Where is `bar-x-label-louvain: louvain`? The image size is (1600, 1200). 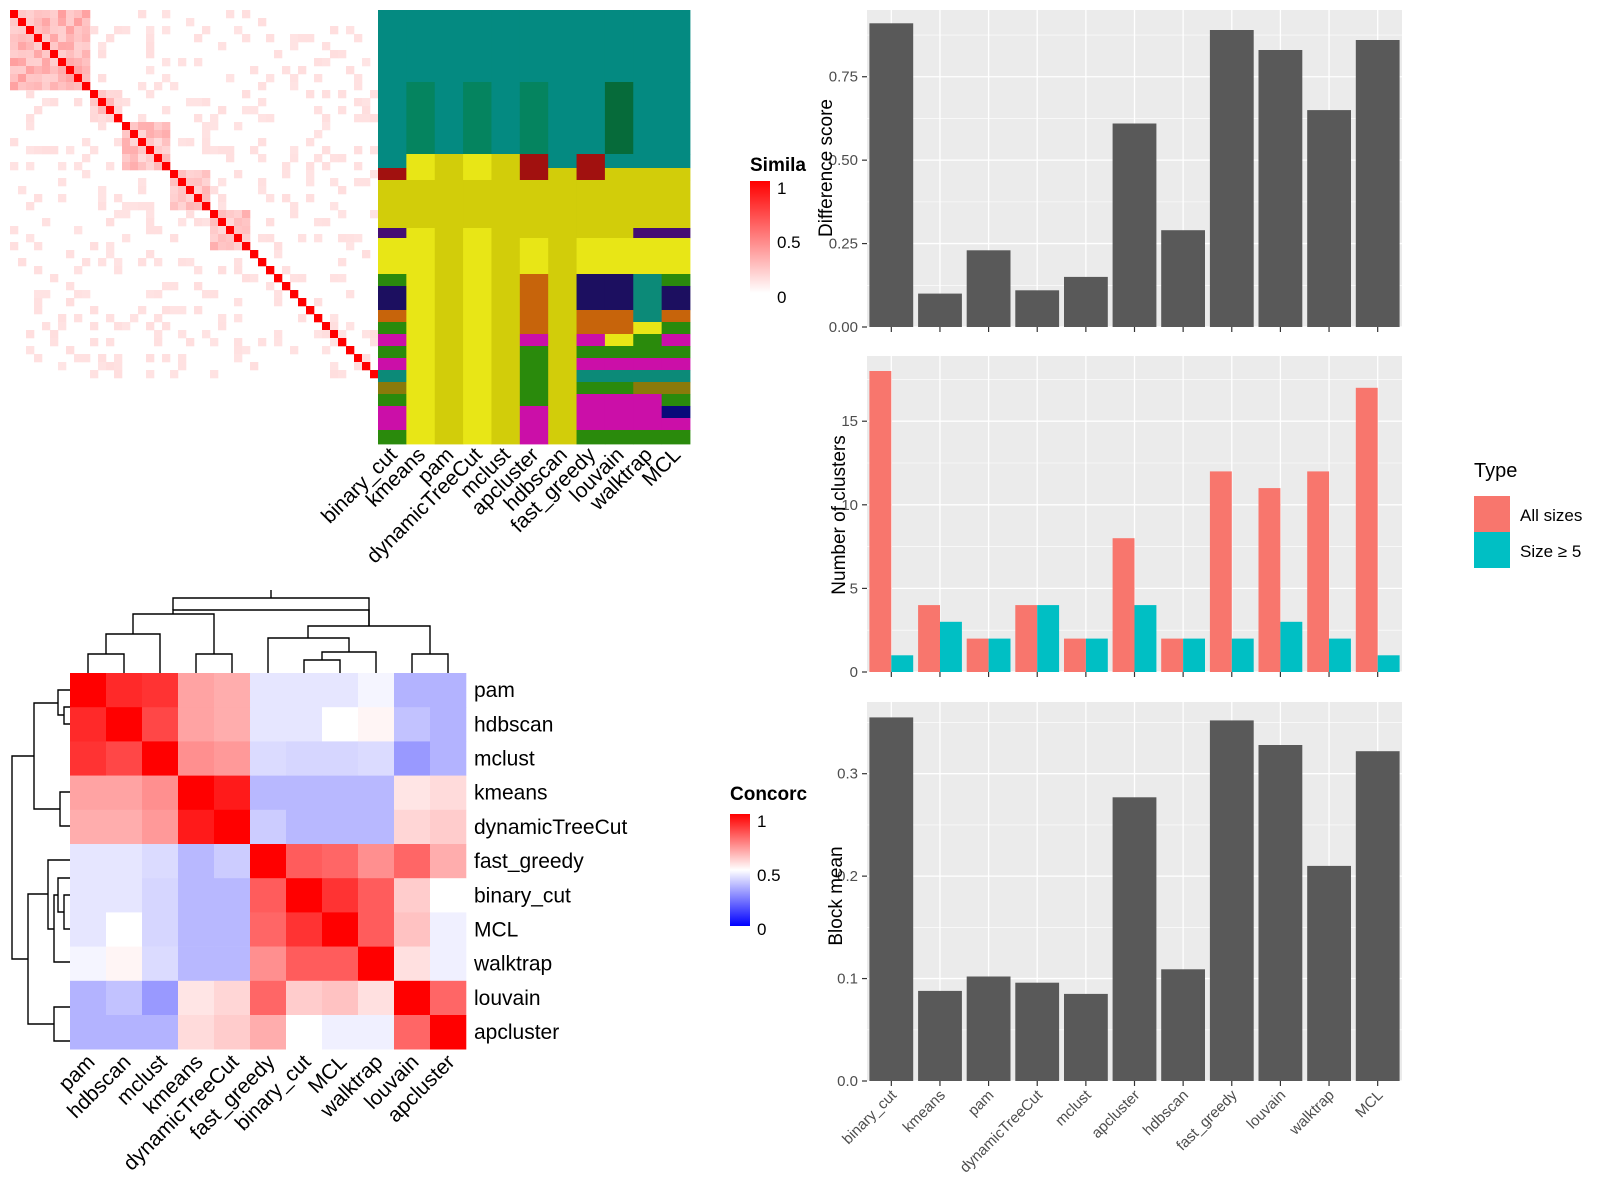
bar-x-label-louvain: louvain is located at coordinates (1267, 1110).